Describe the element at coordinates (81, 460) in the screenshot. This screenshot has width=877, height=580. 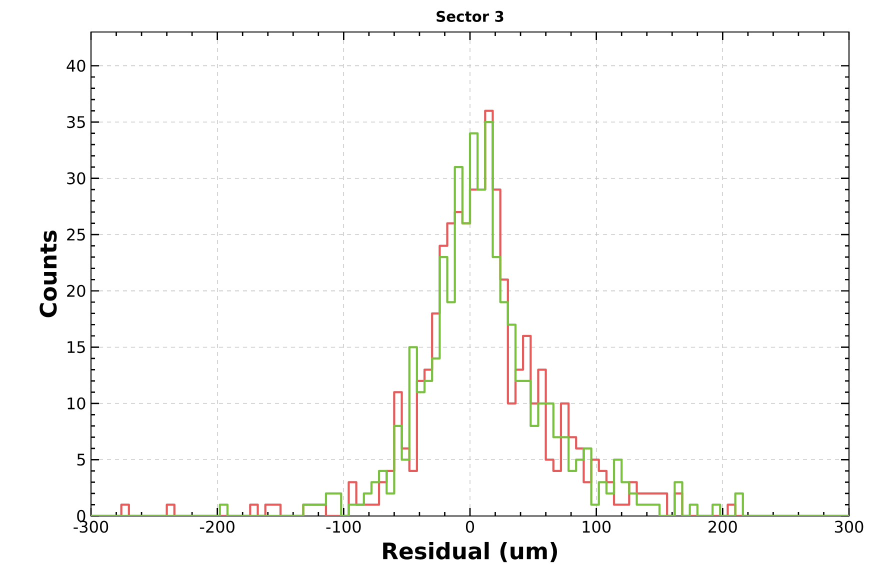
I see `y-tick-label: 5` at that location.